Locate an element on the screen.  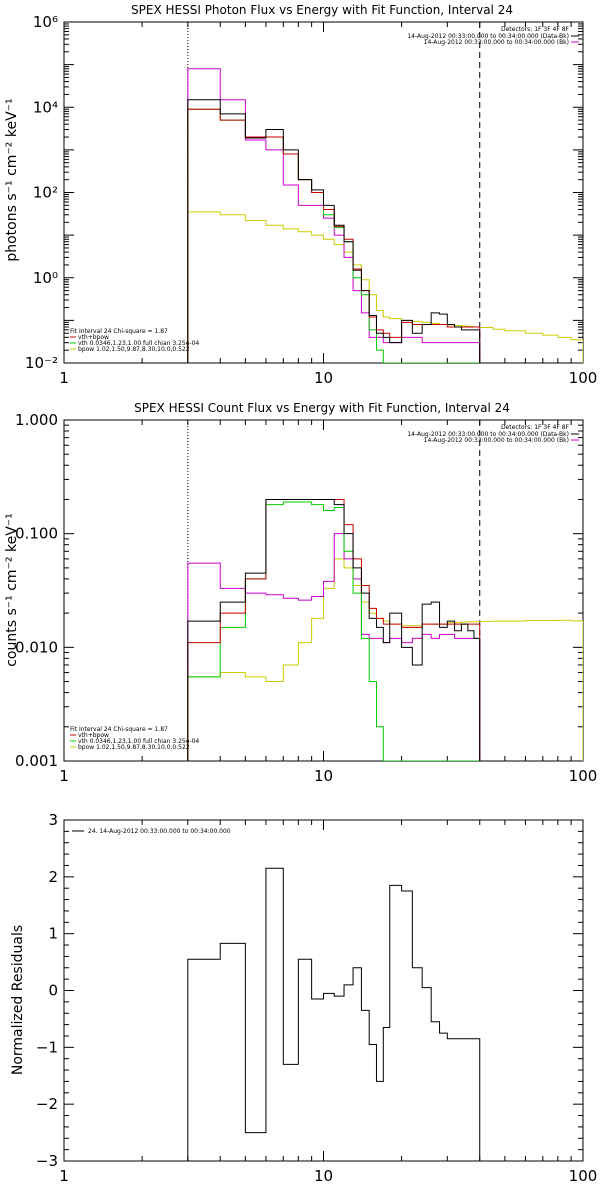
bk-series is located at coordinates (334, 647).